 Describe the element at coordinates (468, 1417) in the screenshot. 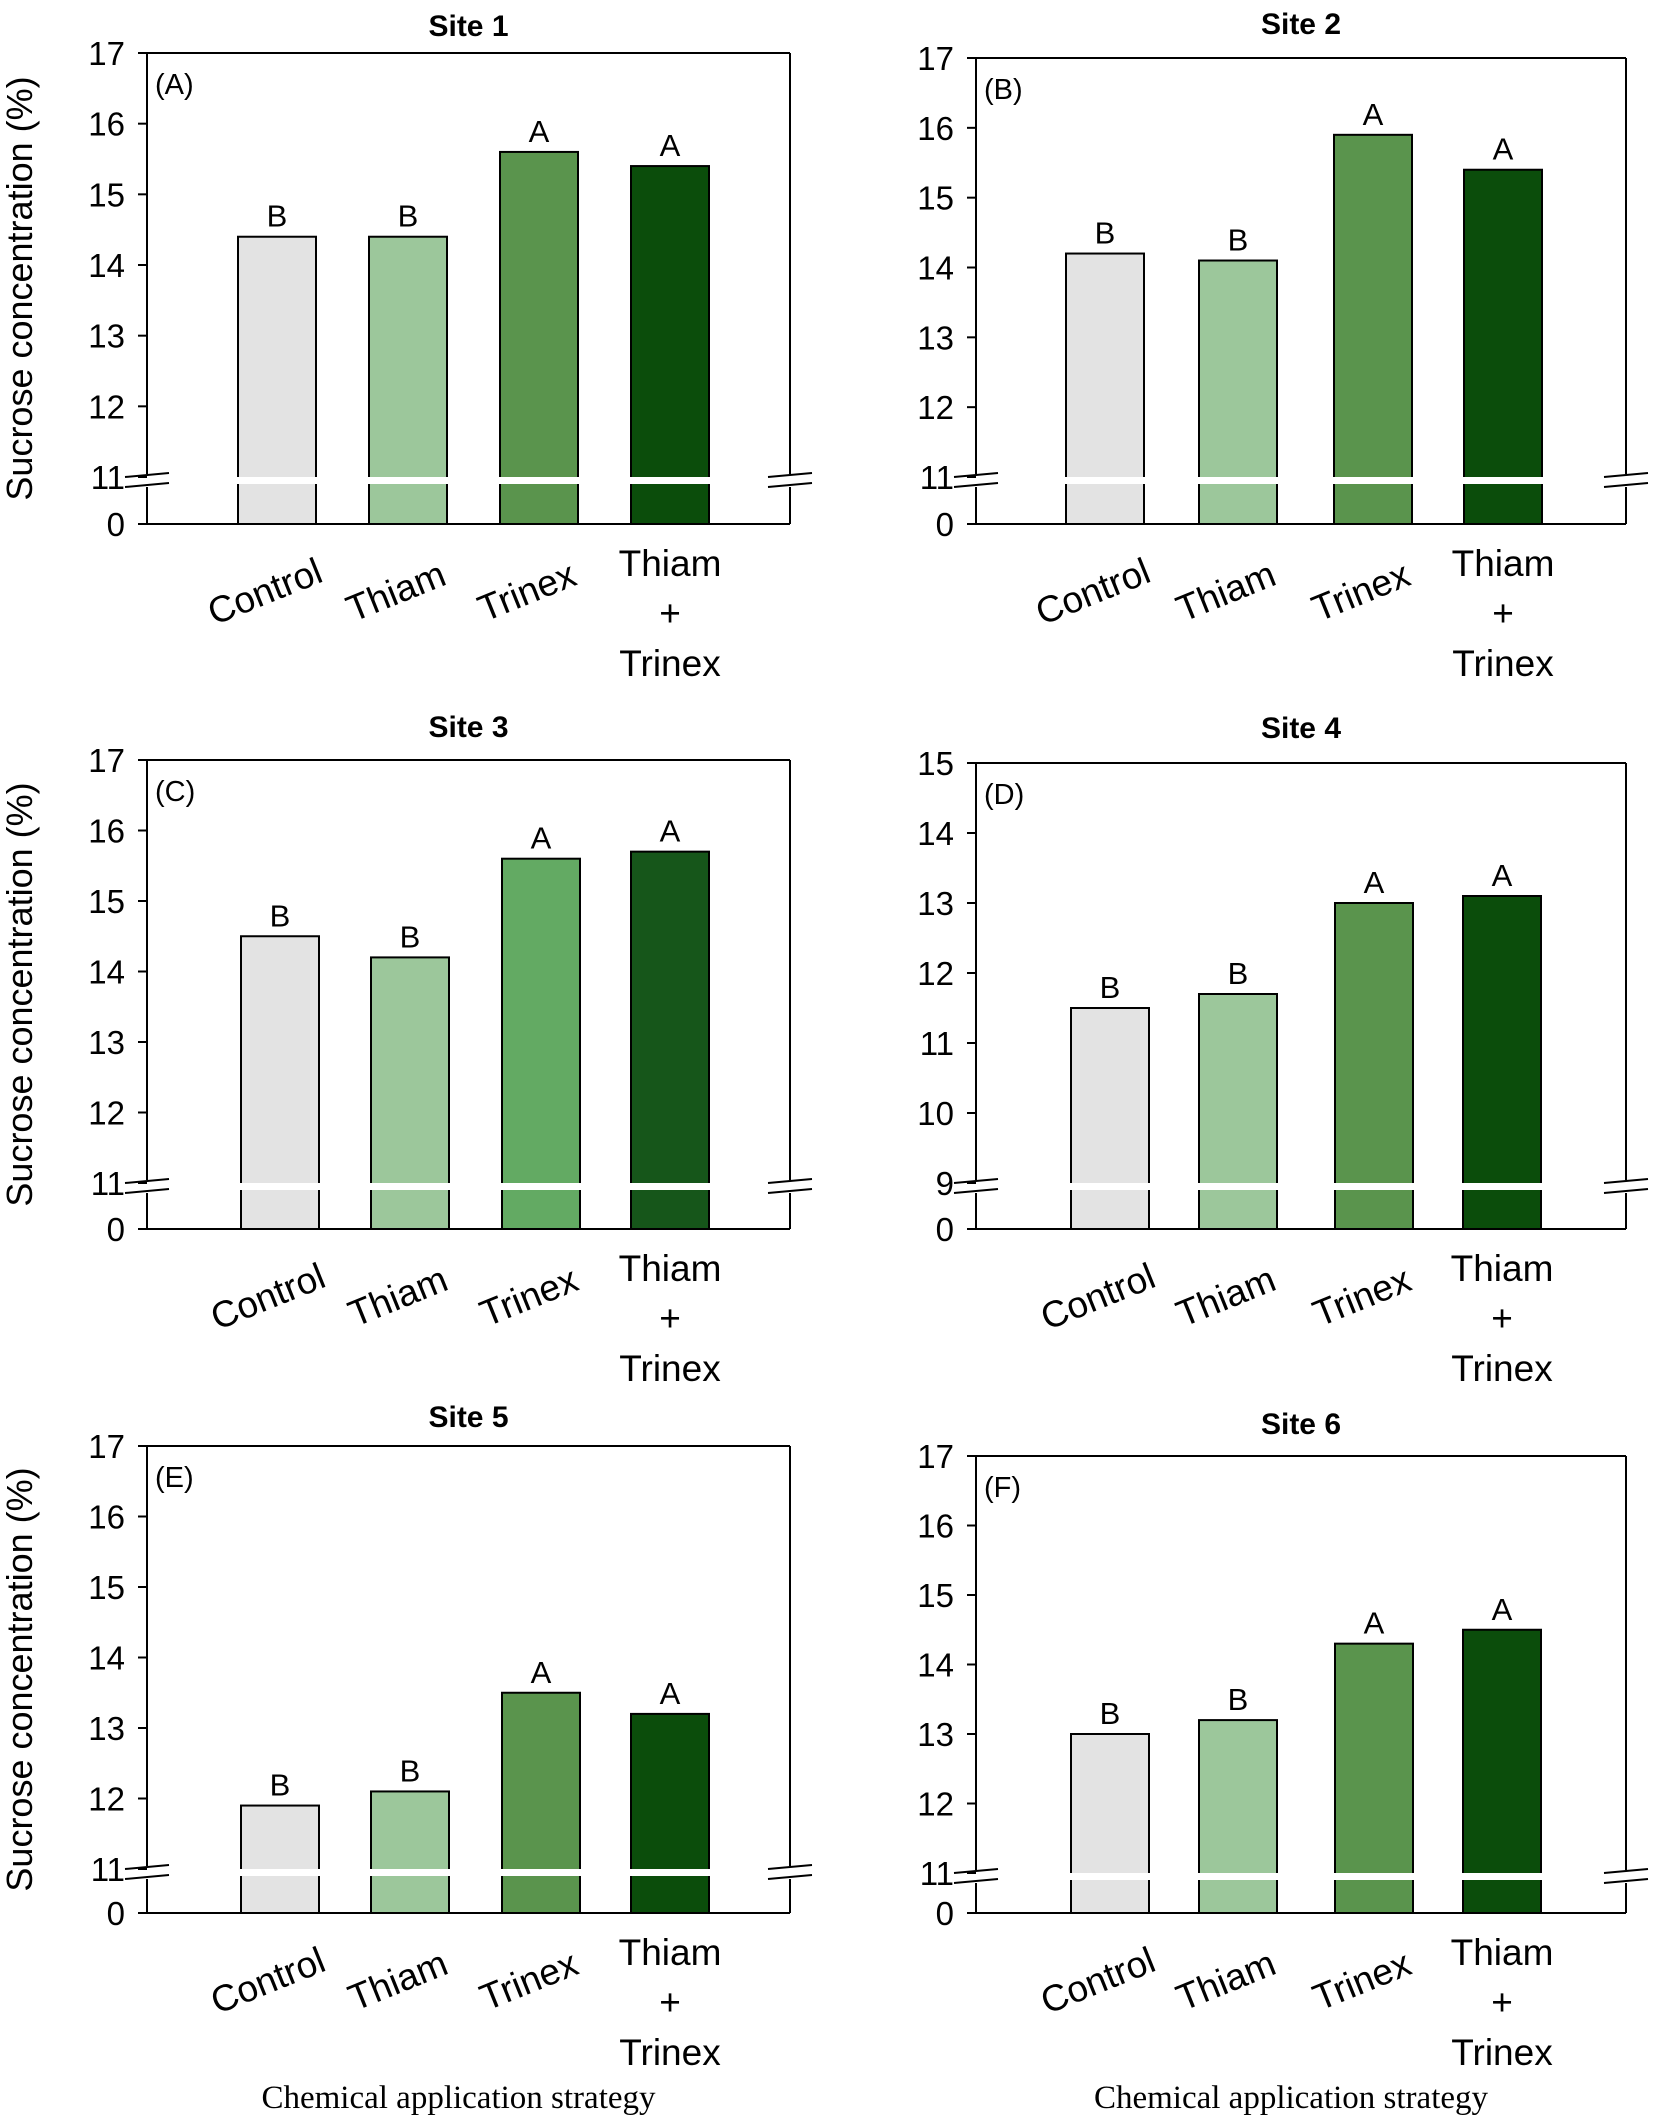

I see `chart-title: Site 5` at that location.